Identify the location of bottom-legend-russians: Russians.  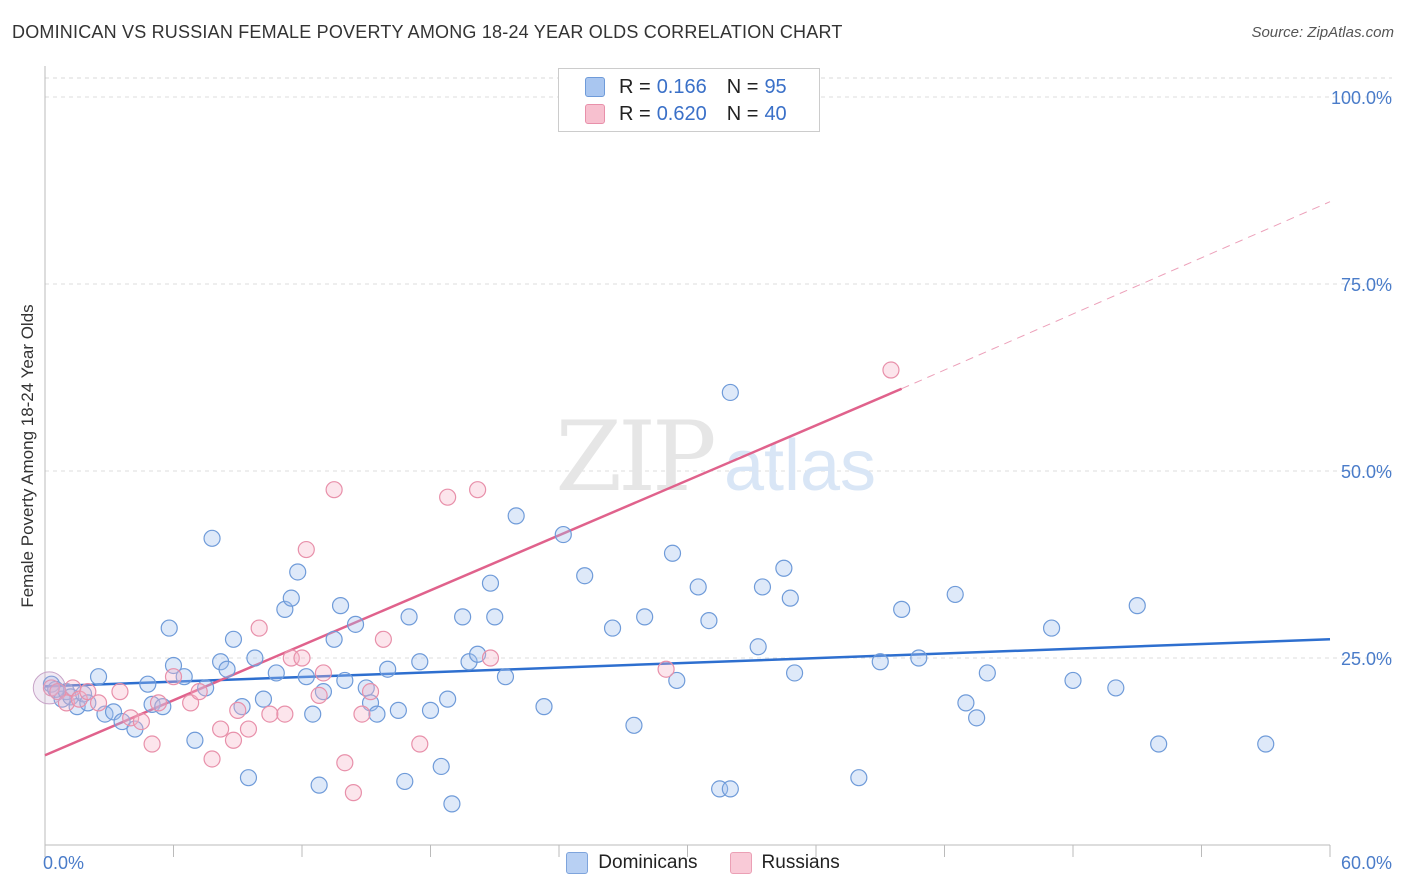
(784, 863).